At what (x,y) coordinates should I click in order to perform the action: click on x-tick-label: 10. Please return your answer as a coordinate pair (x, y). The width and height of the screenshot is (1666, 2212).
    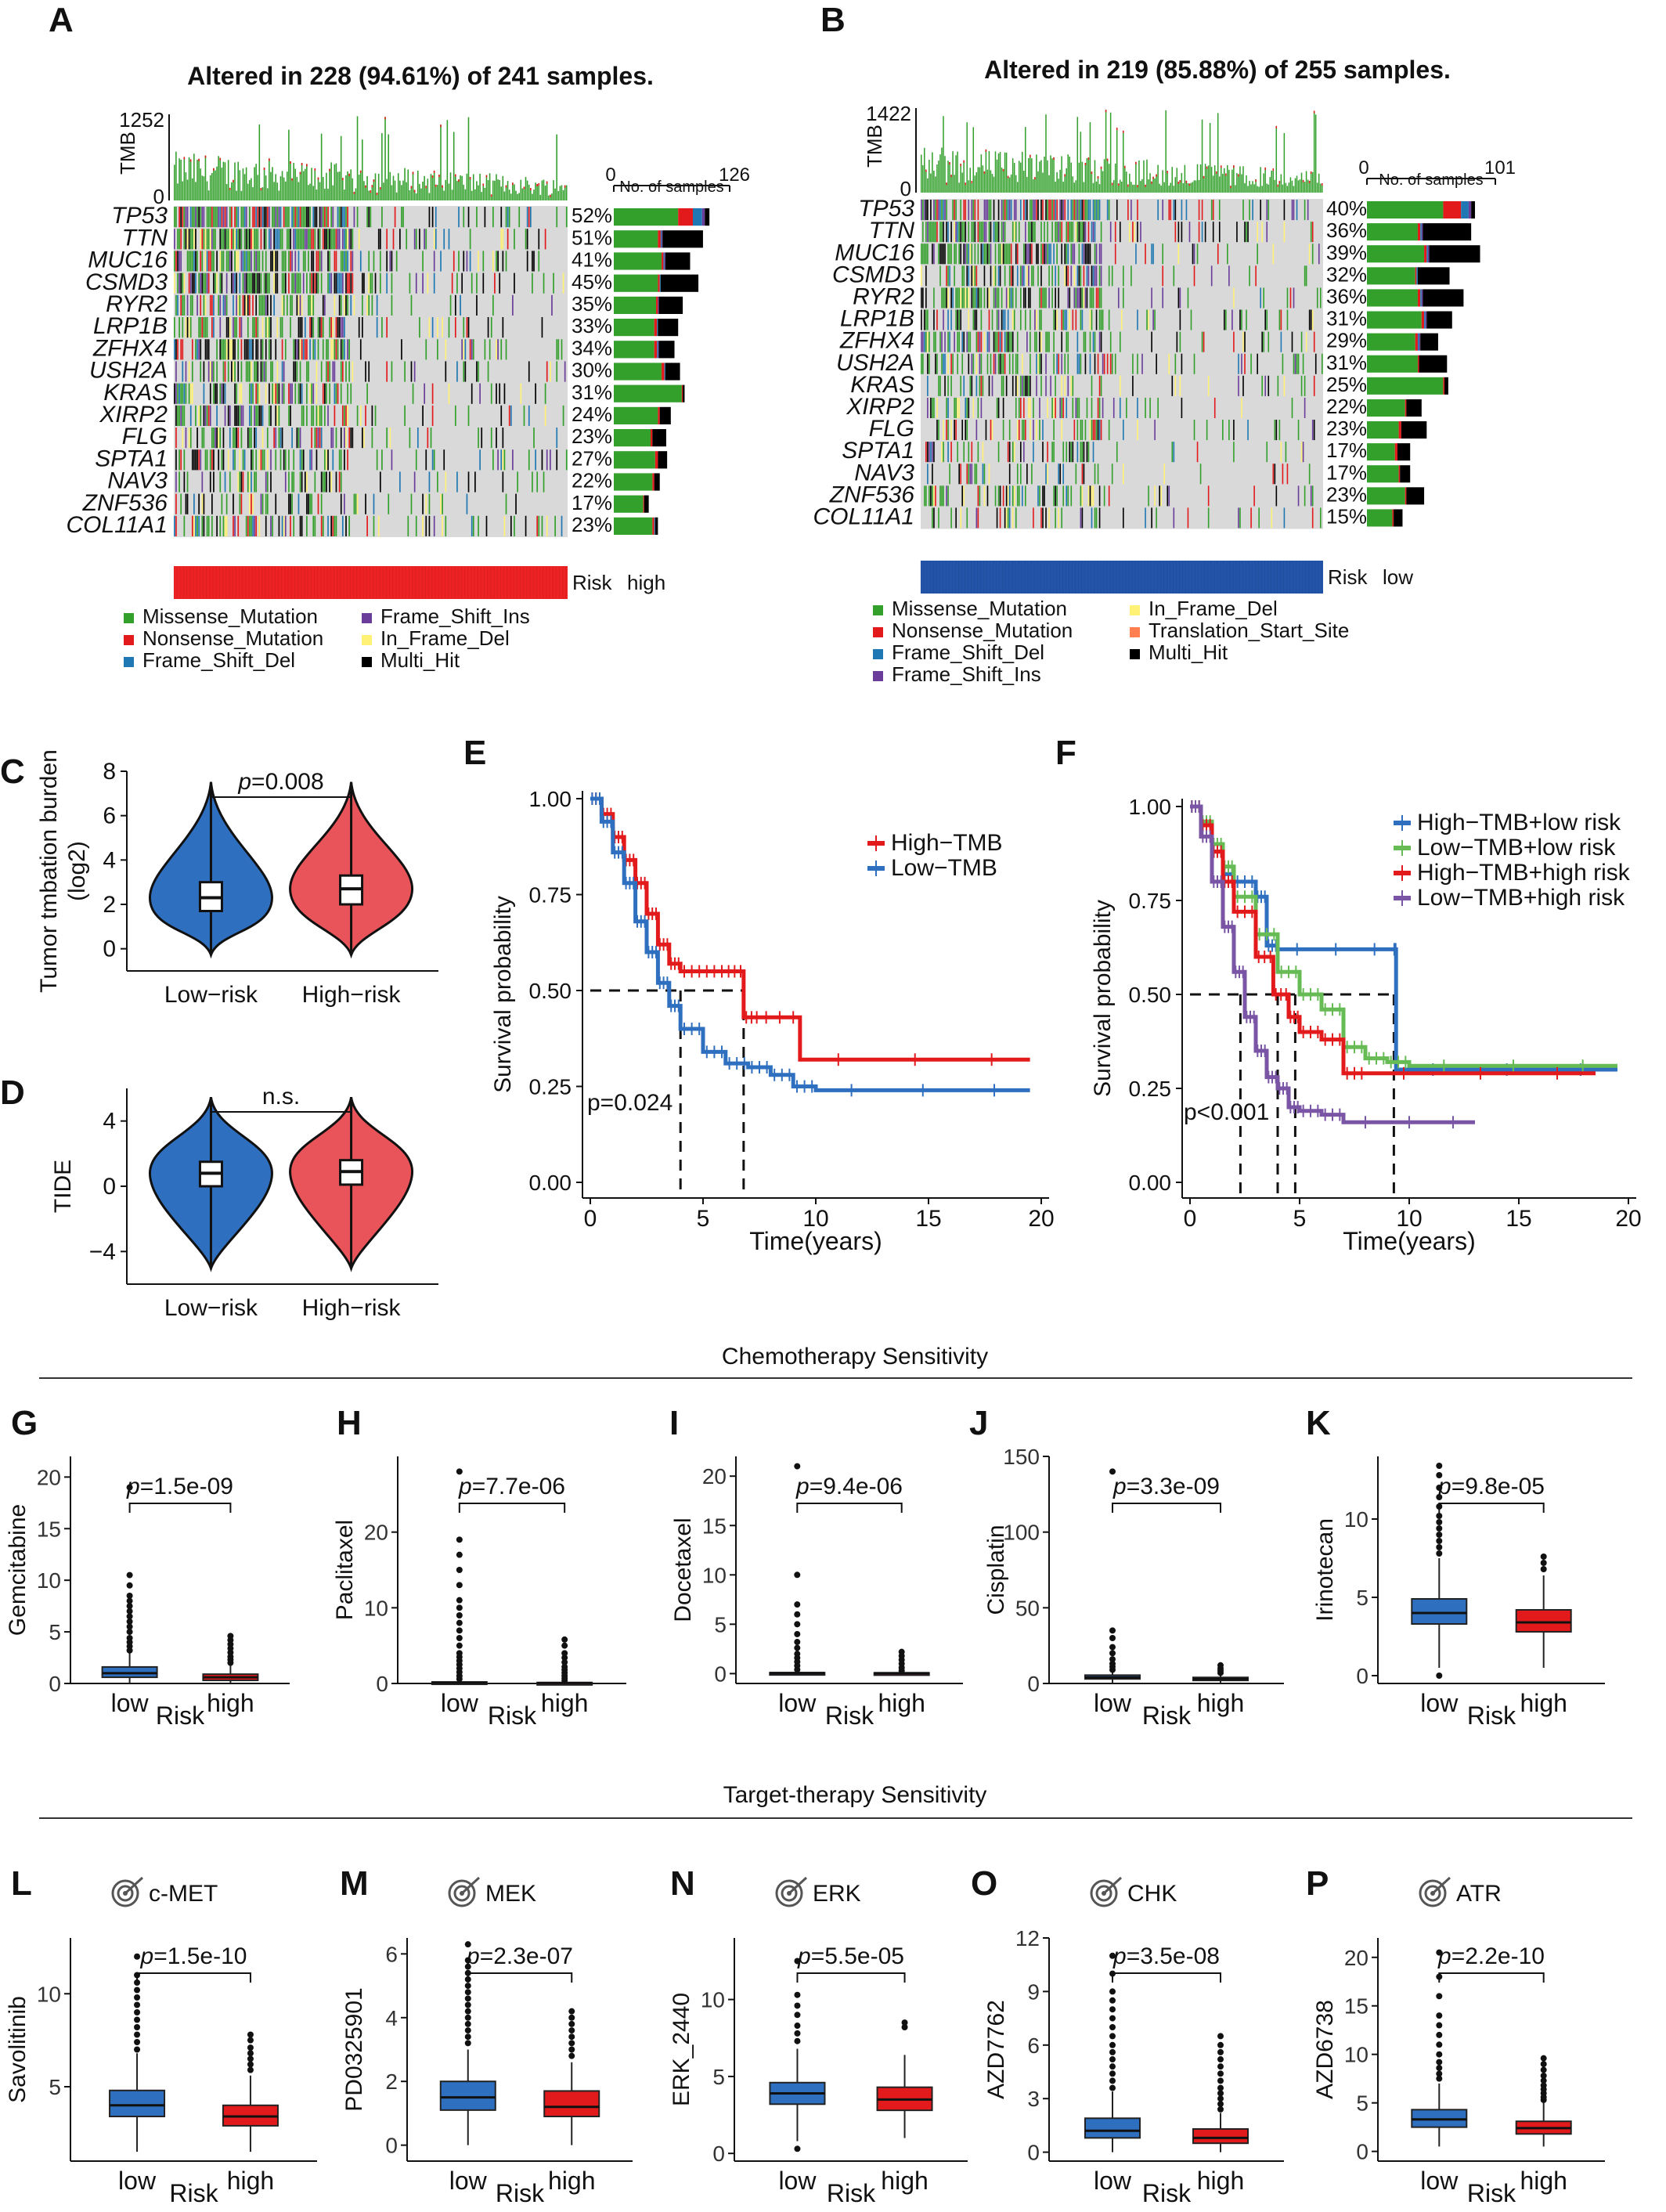
    Looking at the image, I should click on (1409, 1219).